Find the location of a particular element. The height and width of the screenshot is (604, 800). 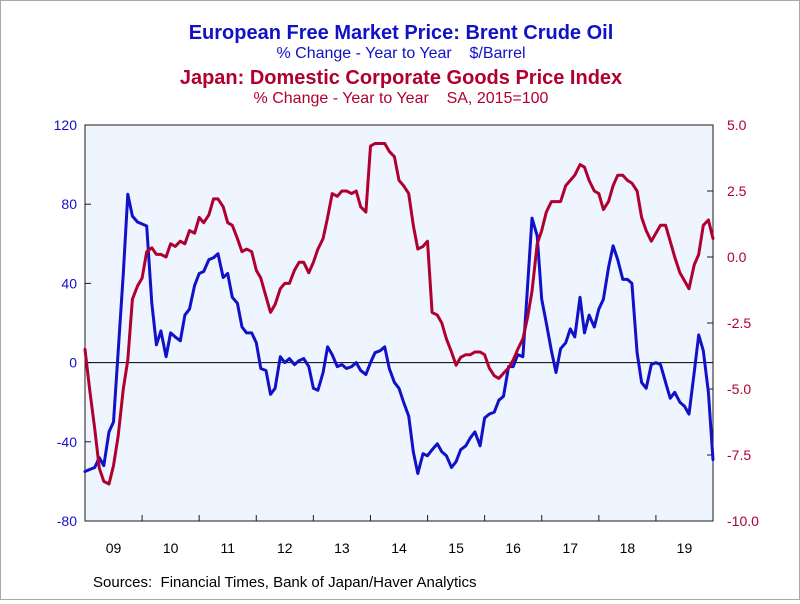

left-tick-label: -80 is located at coordinates (67, 521).